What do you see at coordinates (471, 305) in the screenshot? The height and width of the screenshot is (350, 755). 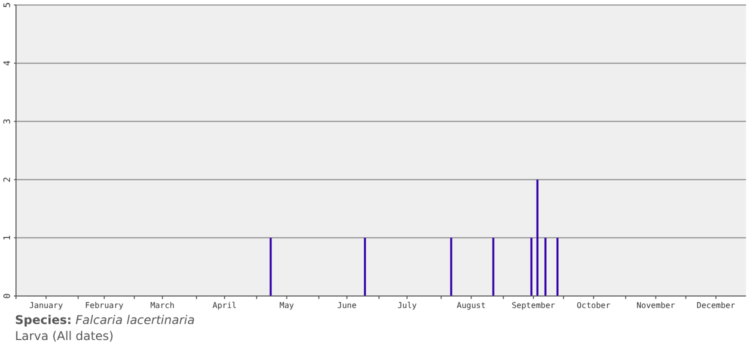 I see `x-tick-label: August` at bounding box center [471, 305].